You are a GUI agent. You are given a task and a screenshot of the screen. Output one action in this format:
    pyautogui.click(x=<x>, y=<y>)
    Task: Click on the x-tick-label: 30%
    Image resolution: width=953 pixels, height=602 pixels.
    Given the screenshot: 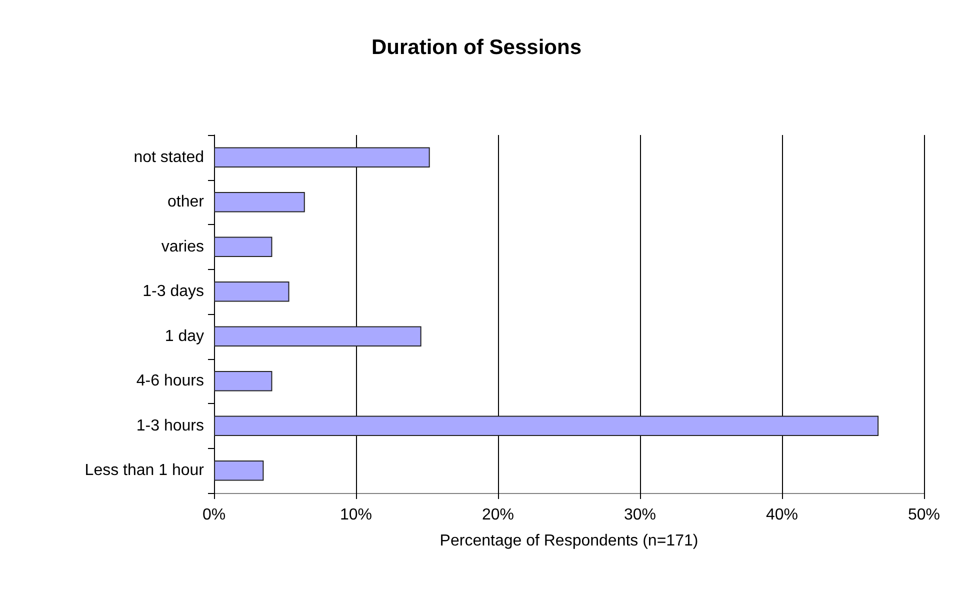 What is the action you would take?
    pyautogui.click(x=640, y=515)
    